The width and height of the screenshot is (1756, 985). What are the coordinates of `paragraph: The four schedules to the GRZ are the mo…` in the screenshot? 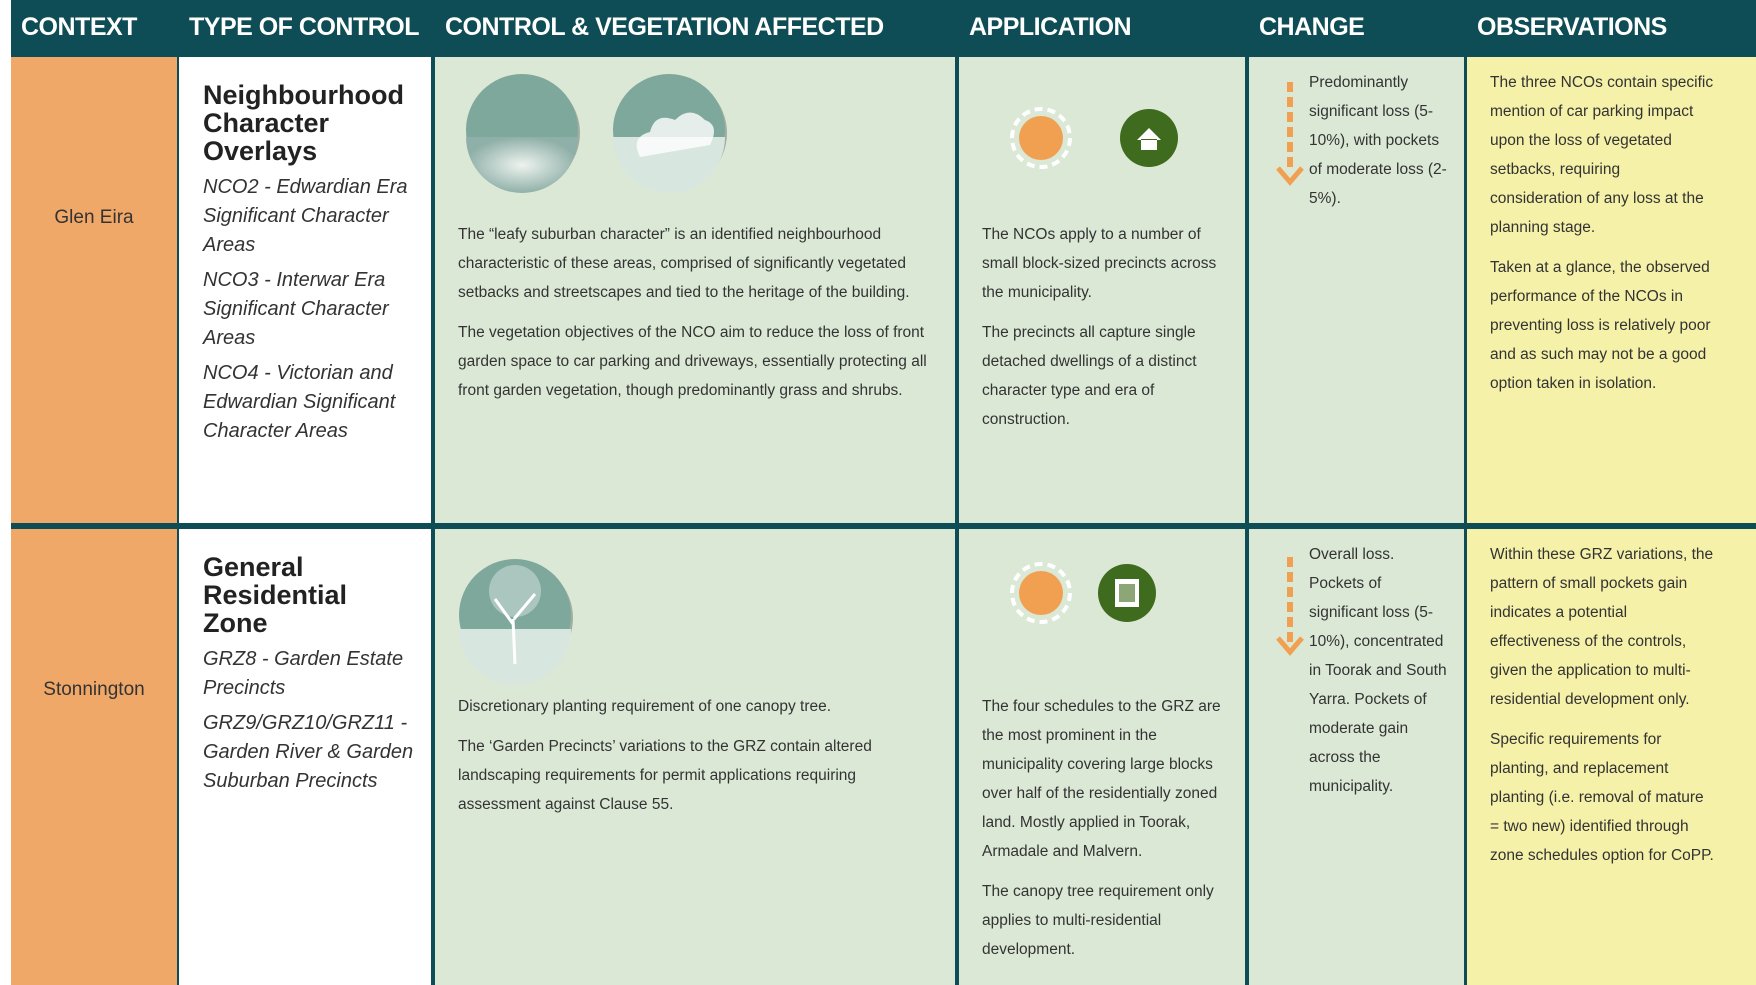 It's located at (1101, 779).